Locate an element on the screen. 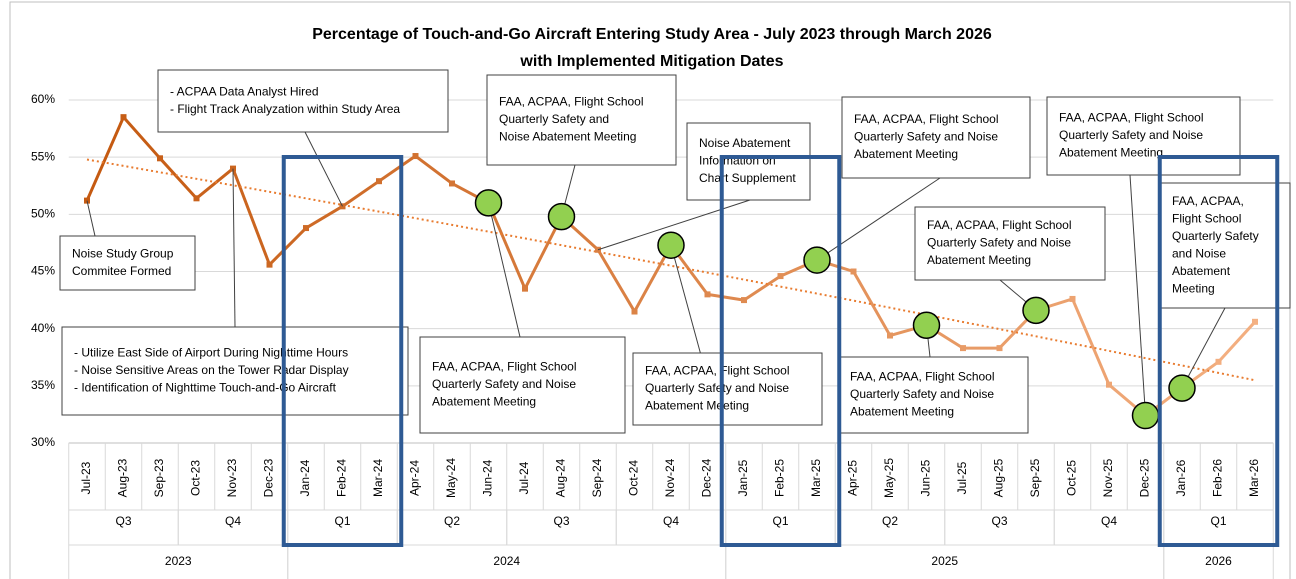 This screenshot has width=1296, height=579. chart-title: with Implemented Mitigation Dates is located at coordinates (651, 61).